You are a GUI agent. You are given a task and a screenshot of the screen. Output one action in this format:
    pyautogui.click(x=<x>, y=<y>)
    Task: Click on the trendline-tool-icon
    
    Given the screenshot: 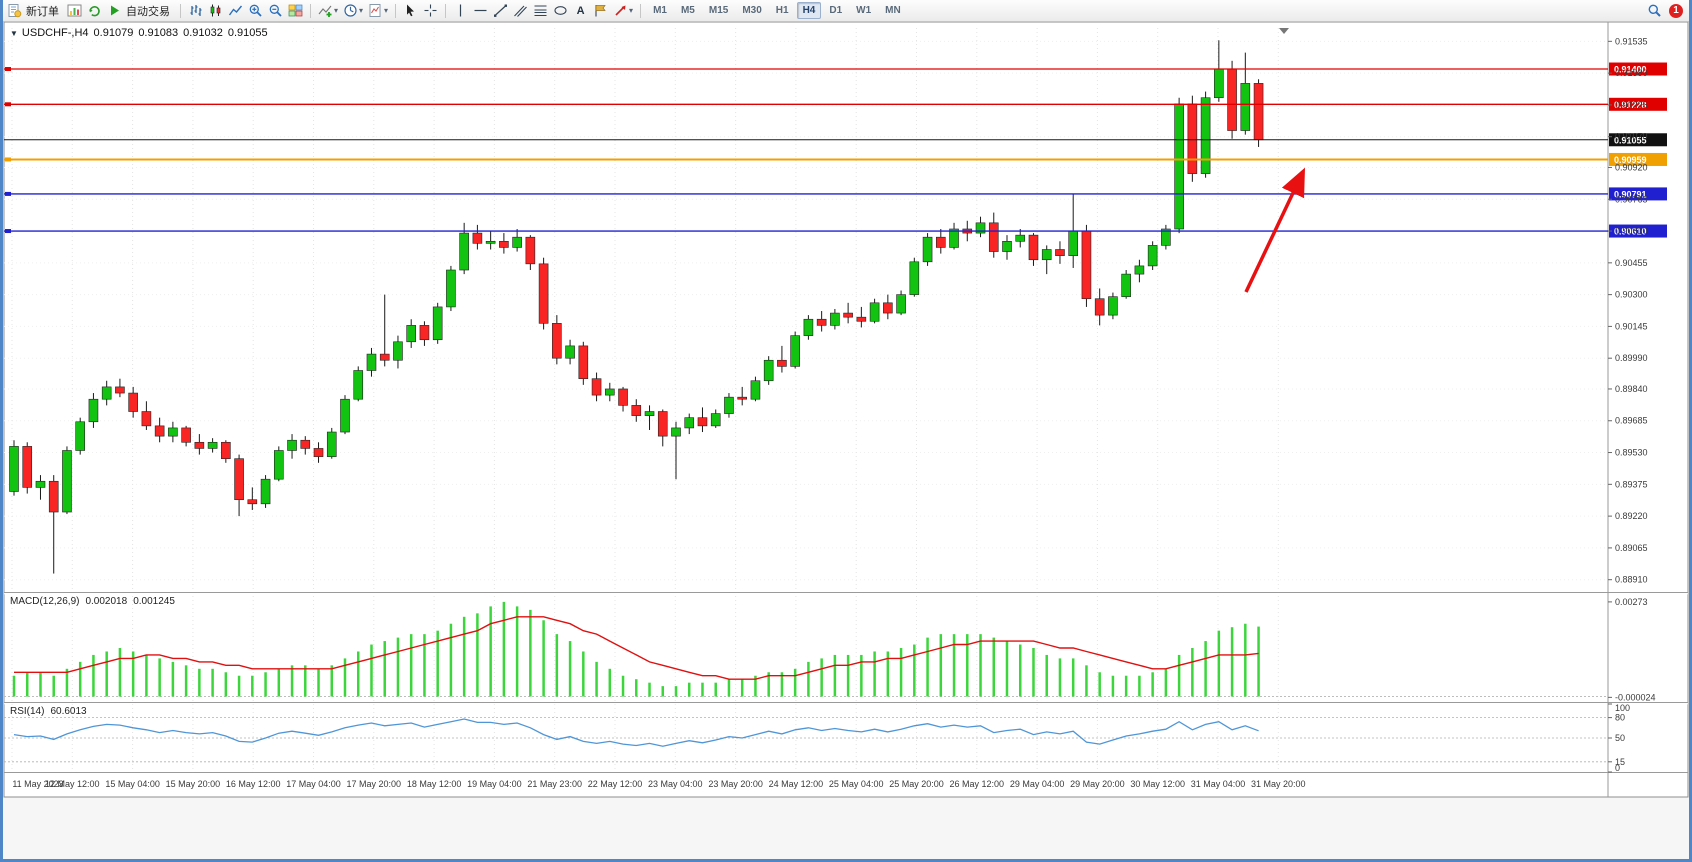 What is the action you would take?
    pyautogui.click(x=500, y=10)
    